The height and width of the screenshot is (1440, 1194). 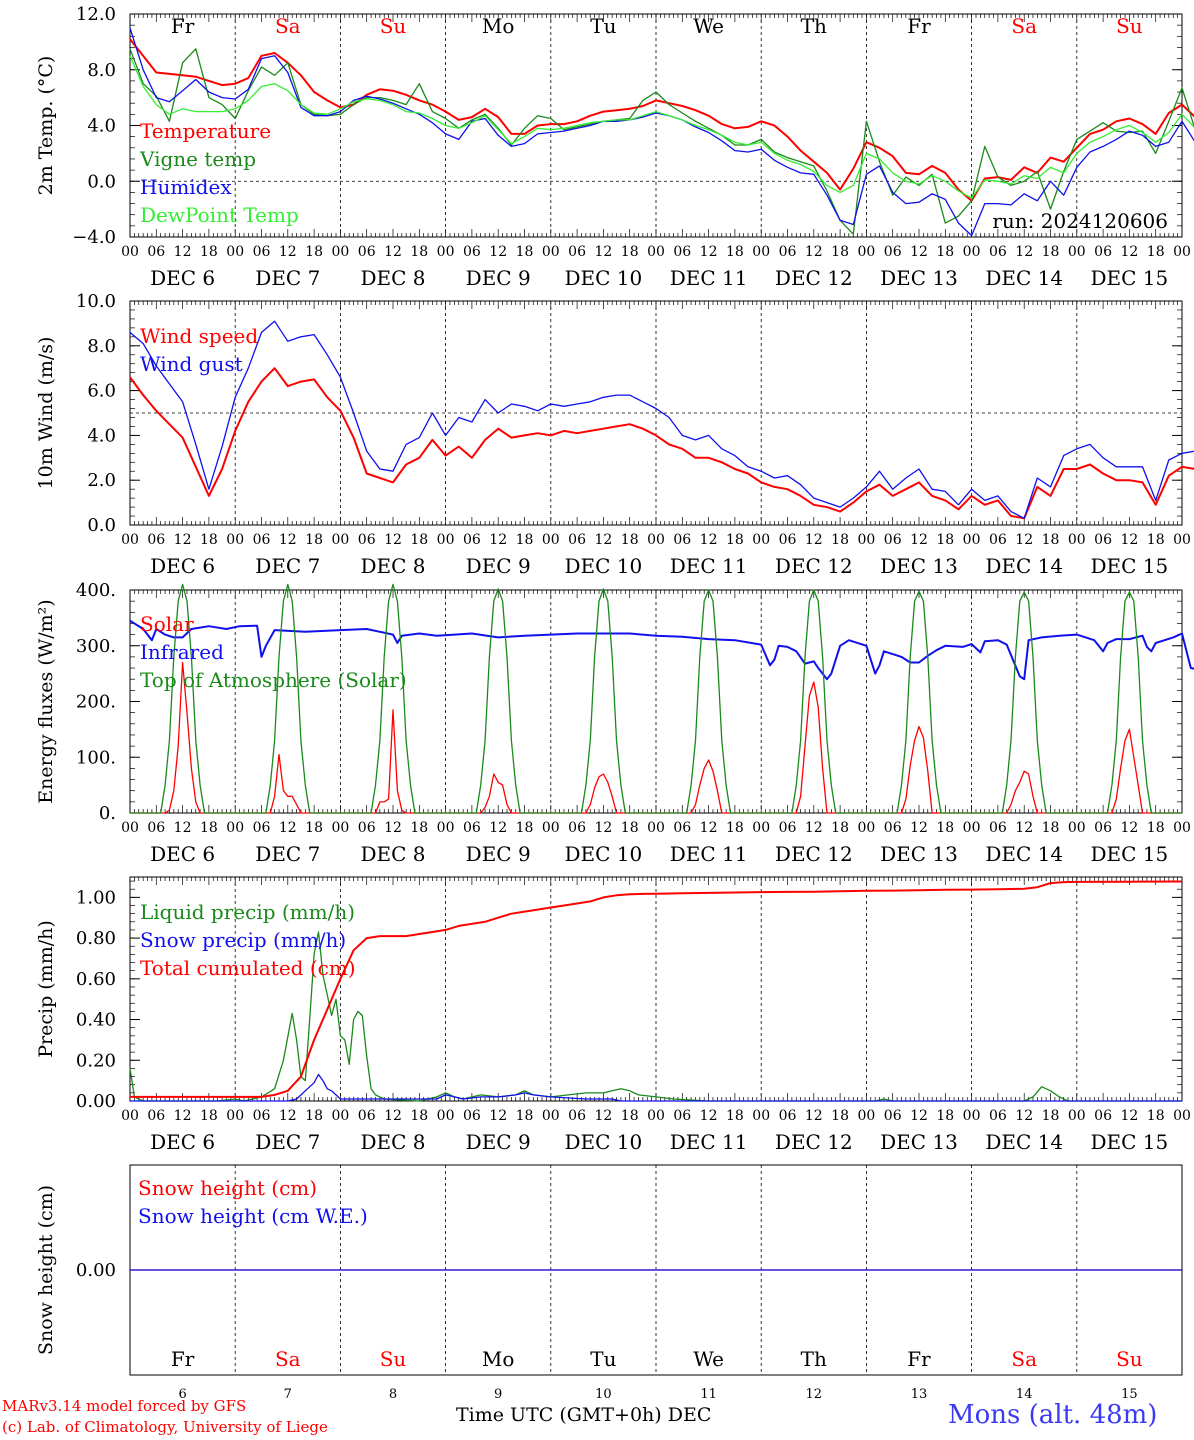 I want to click on y-tick-label: 6.0, so click(x=101, y=391).